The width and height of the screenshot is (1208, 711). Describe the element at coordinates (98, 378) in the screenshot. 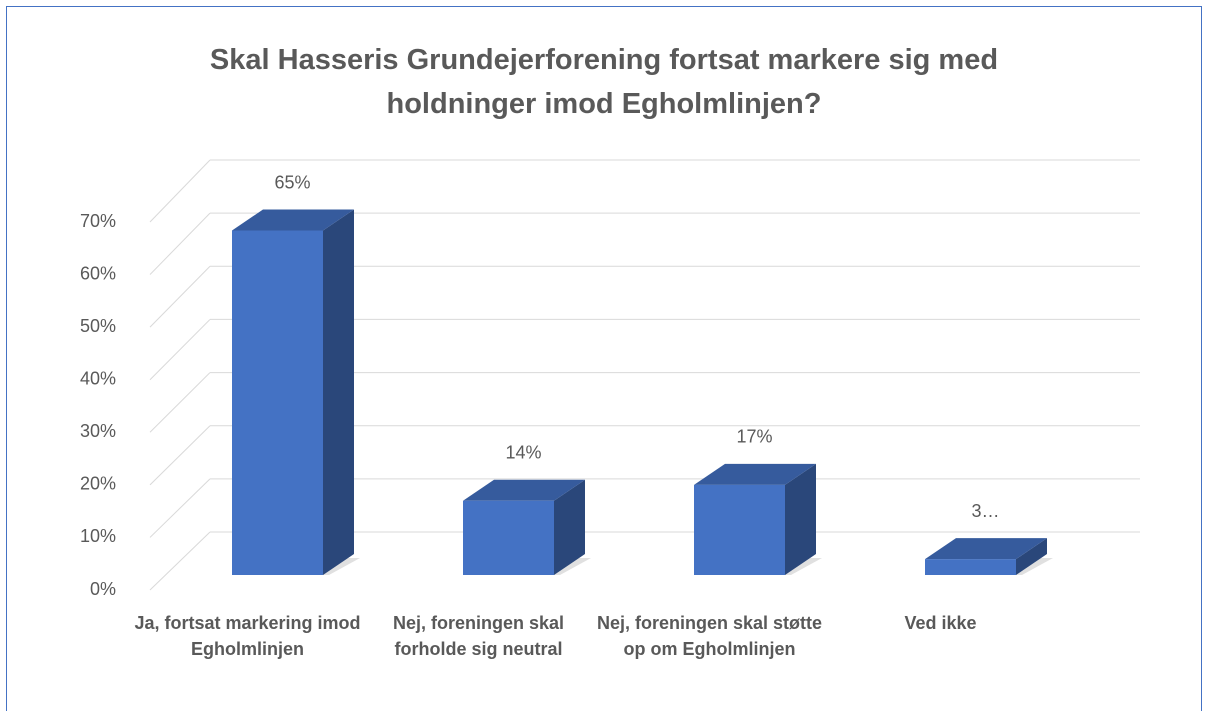

I see `y-tick-label: 40%` at that location.